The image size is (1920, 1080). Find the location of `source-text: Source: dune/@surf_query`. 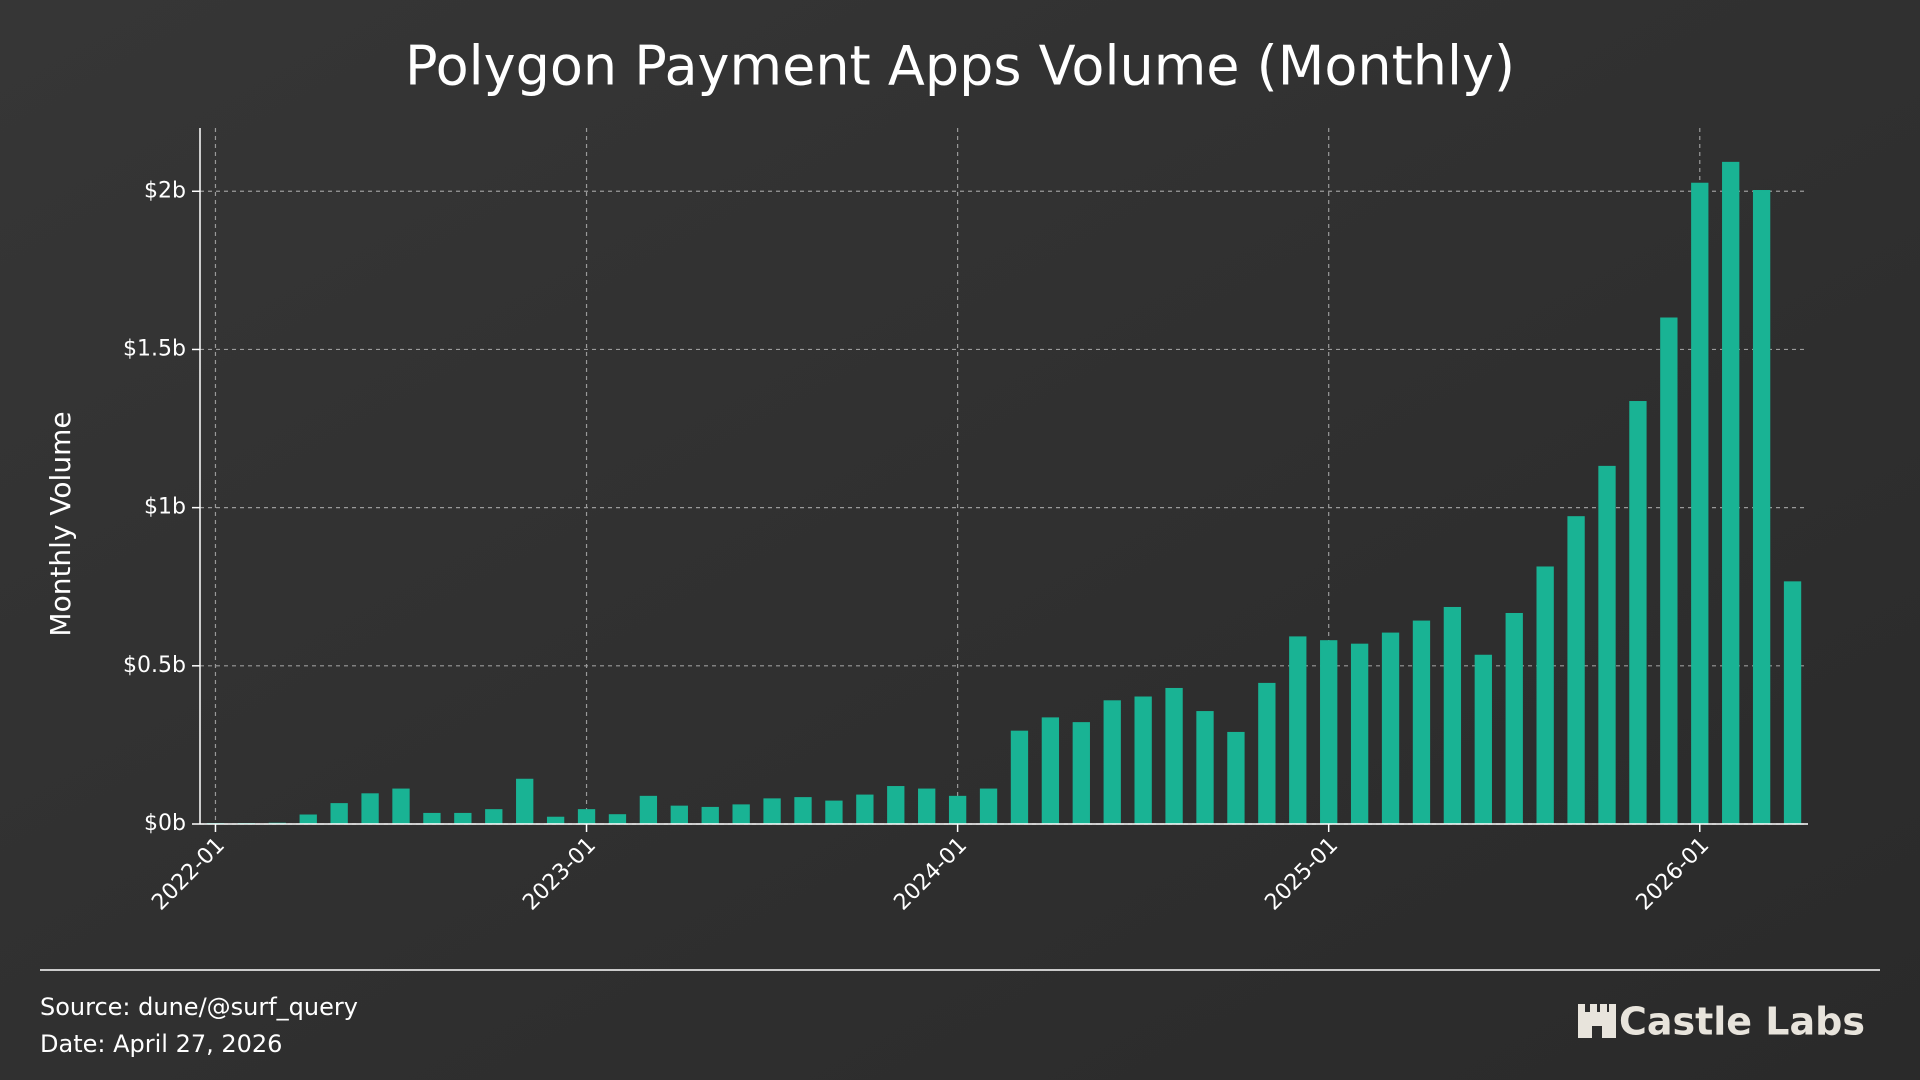

source-text: Source: dune/@surf_query is located at coordinates (199, 1007).